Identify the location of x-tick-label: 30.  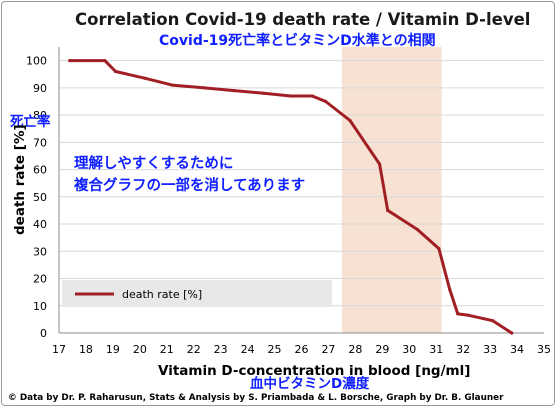
(409, 349).